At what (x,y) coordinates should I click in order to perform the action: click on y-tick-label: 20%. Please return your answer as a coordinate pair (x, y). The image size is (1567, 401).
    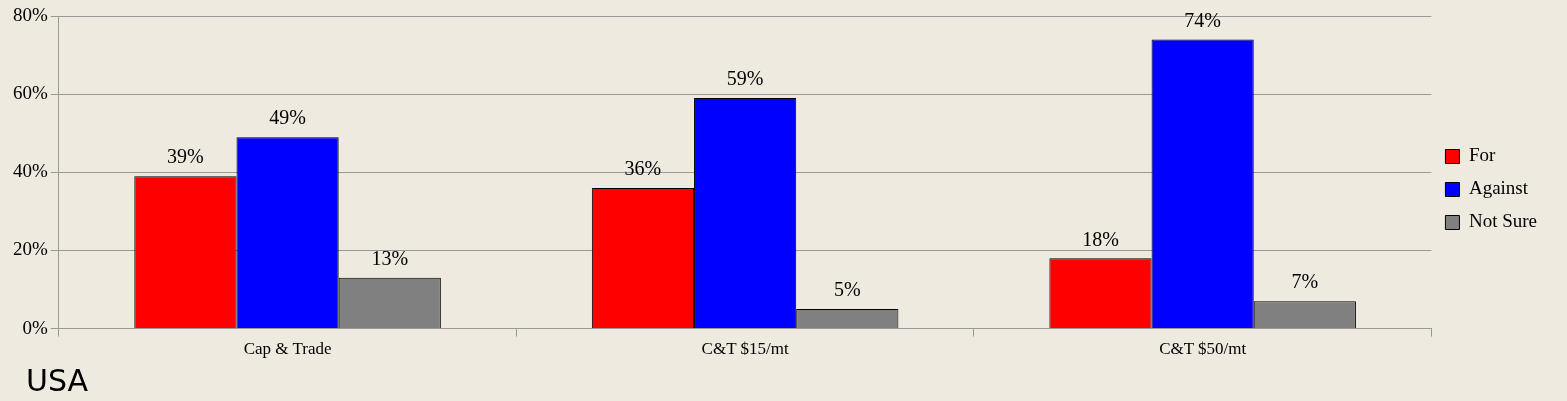
    Looking at the image, I should click on (30, 249).